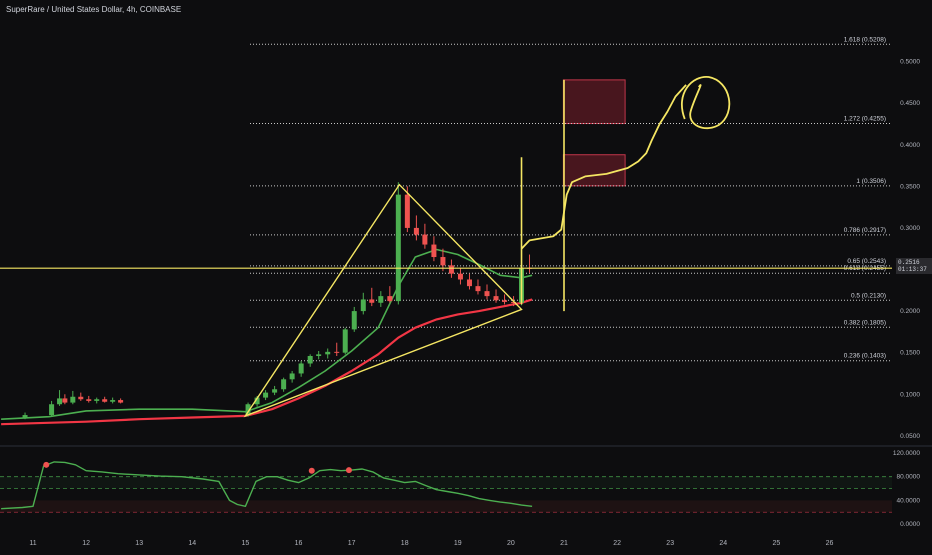 The height and width of the screenshot is (555, 932). Describe the element at coordinates (564, 543) in the screenshot. I see `time-axis-label: 21` at that location.